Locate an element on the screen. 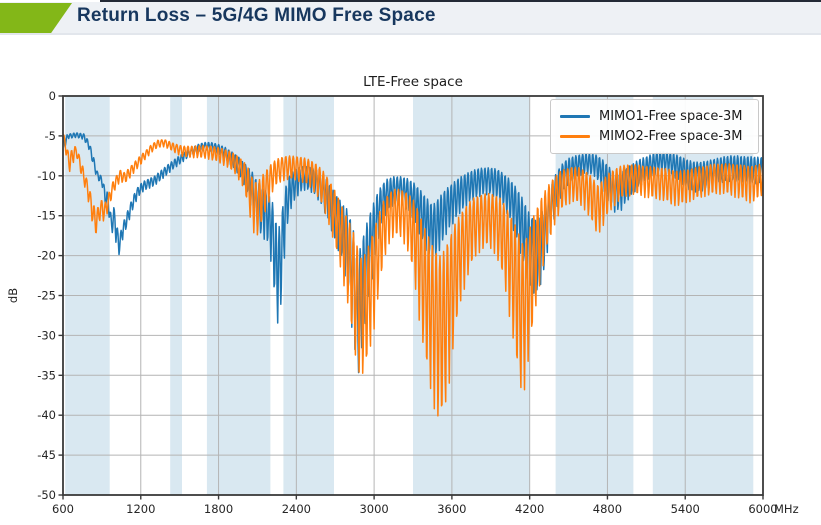 The image size is (821, 525). x-tick-label: 1200 is located at coordinates (140, 509).